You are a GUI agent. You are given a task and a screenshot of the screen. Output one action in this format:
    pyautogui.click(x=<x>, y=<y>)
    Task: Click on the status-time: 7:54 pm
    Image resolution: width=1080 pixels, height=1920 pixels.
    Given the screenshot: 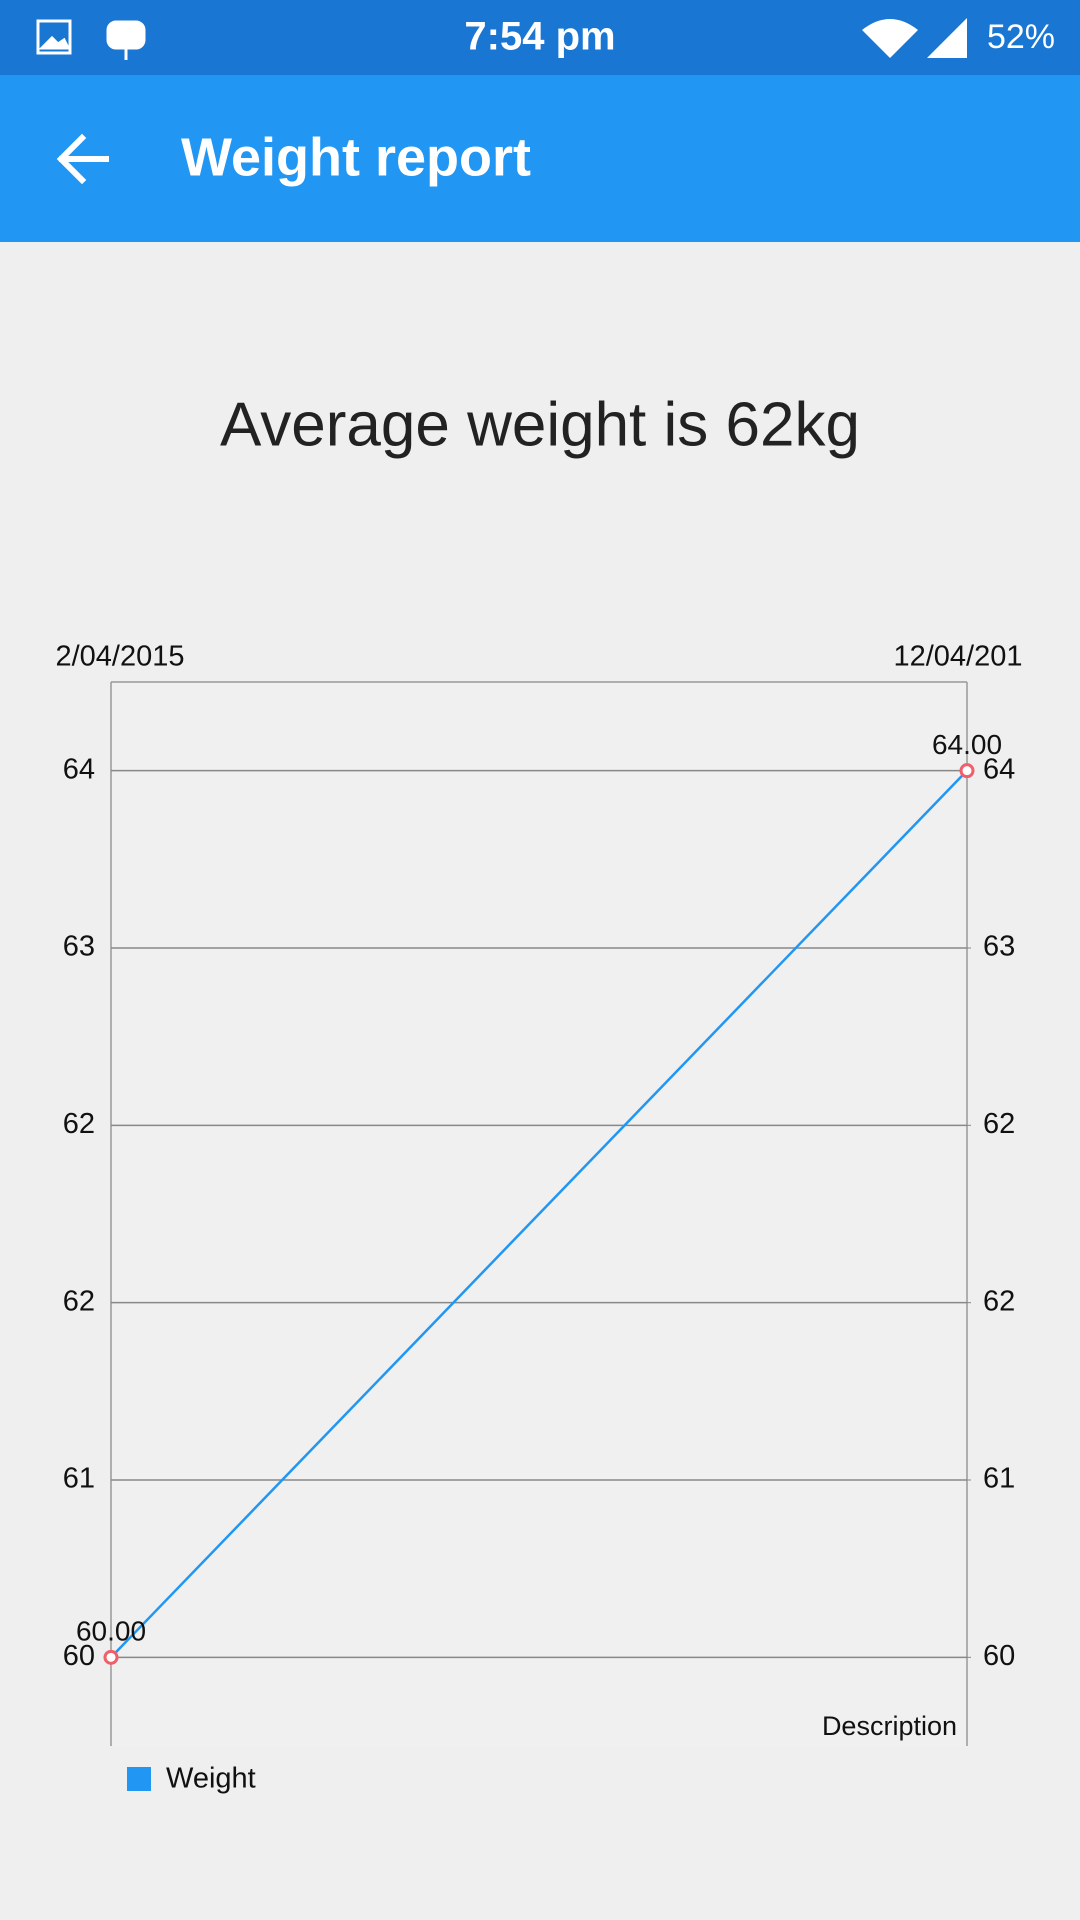 What is the action you would take?
    pyautogui.click(x=539, y=37)
    